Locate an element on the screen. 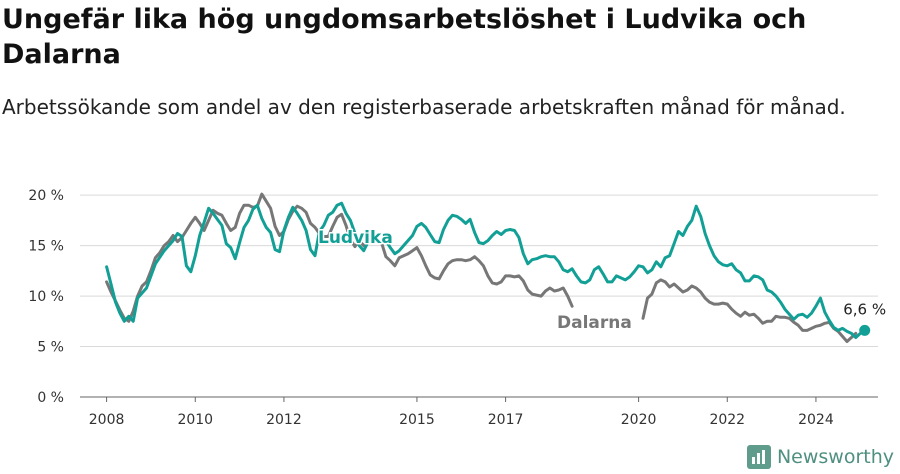 This screenshot has height=474, width=900. dalarna-series-label: Dalarna is located at coordinates (594, 323).